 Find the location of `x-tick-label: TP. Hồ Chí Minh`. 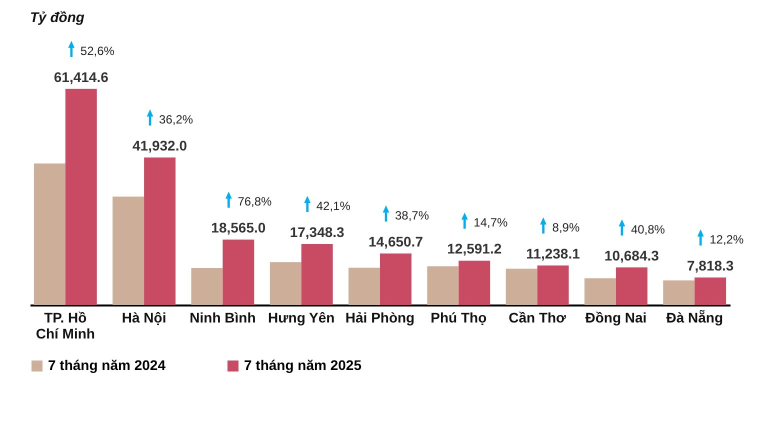

x-tick-label: TP. Hồ Chí Minh is located at coordinates (65, 326).